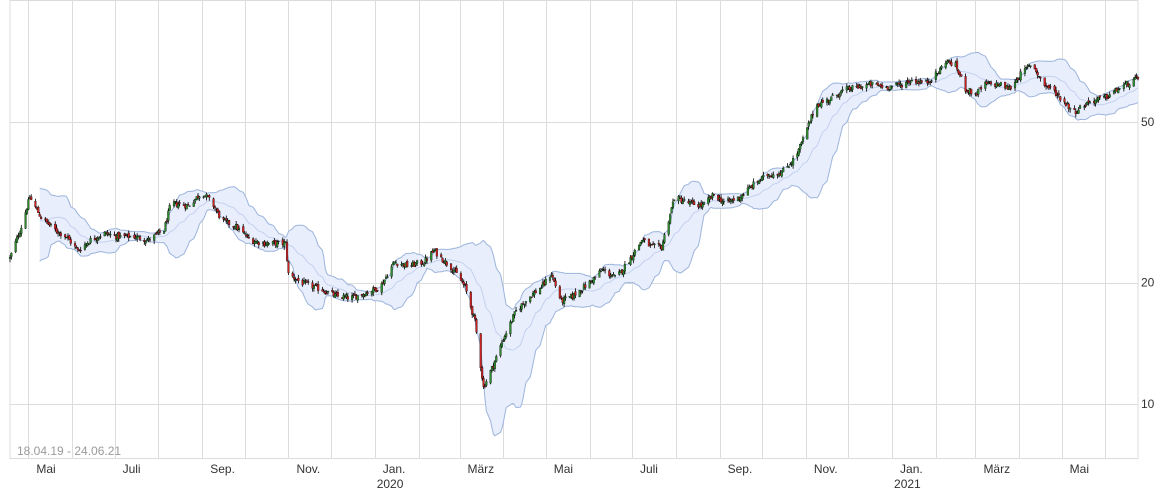 Image resolution: width=1170 pixels, height=497 pixels. I want to click on y-tick-label: 20, so click(1148, 283).